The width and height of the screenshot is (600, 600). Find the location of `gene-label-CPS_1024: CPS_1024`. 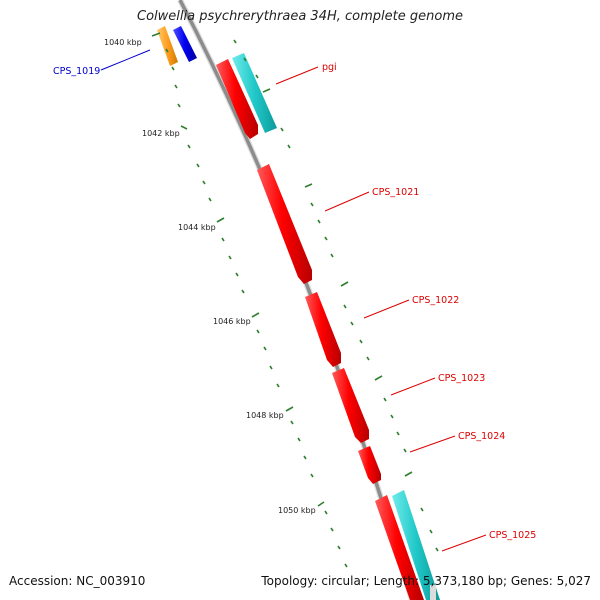

gene-label-CPS_1024: CPS_1024 is located at coordinates (481, 436).